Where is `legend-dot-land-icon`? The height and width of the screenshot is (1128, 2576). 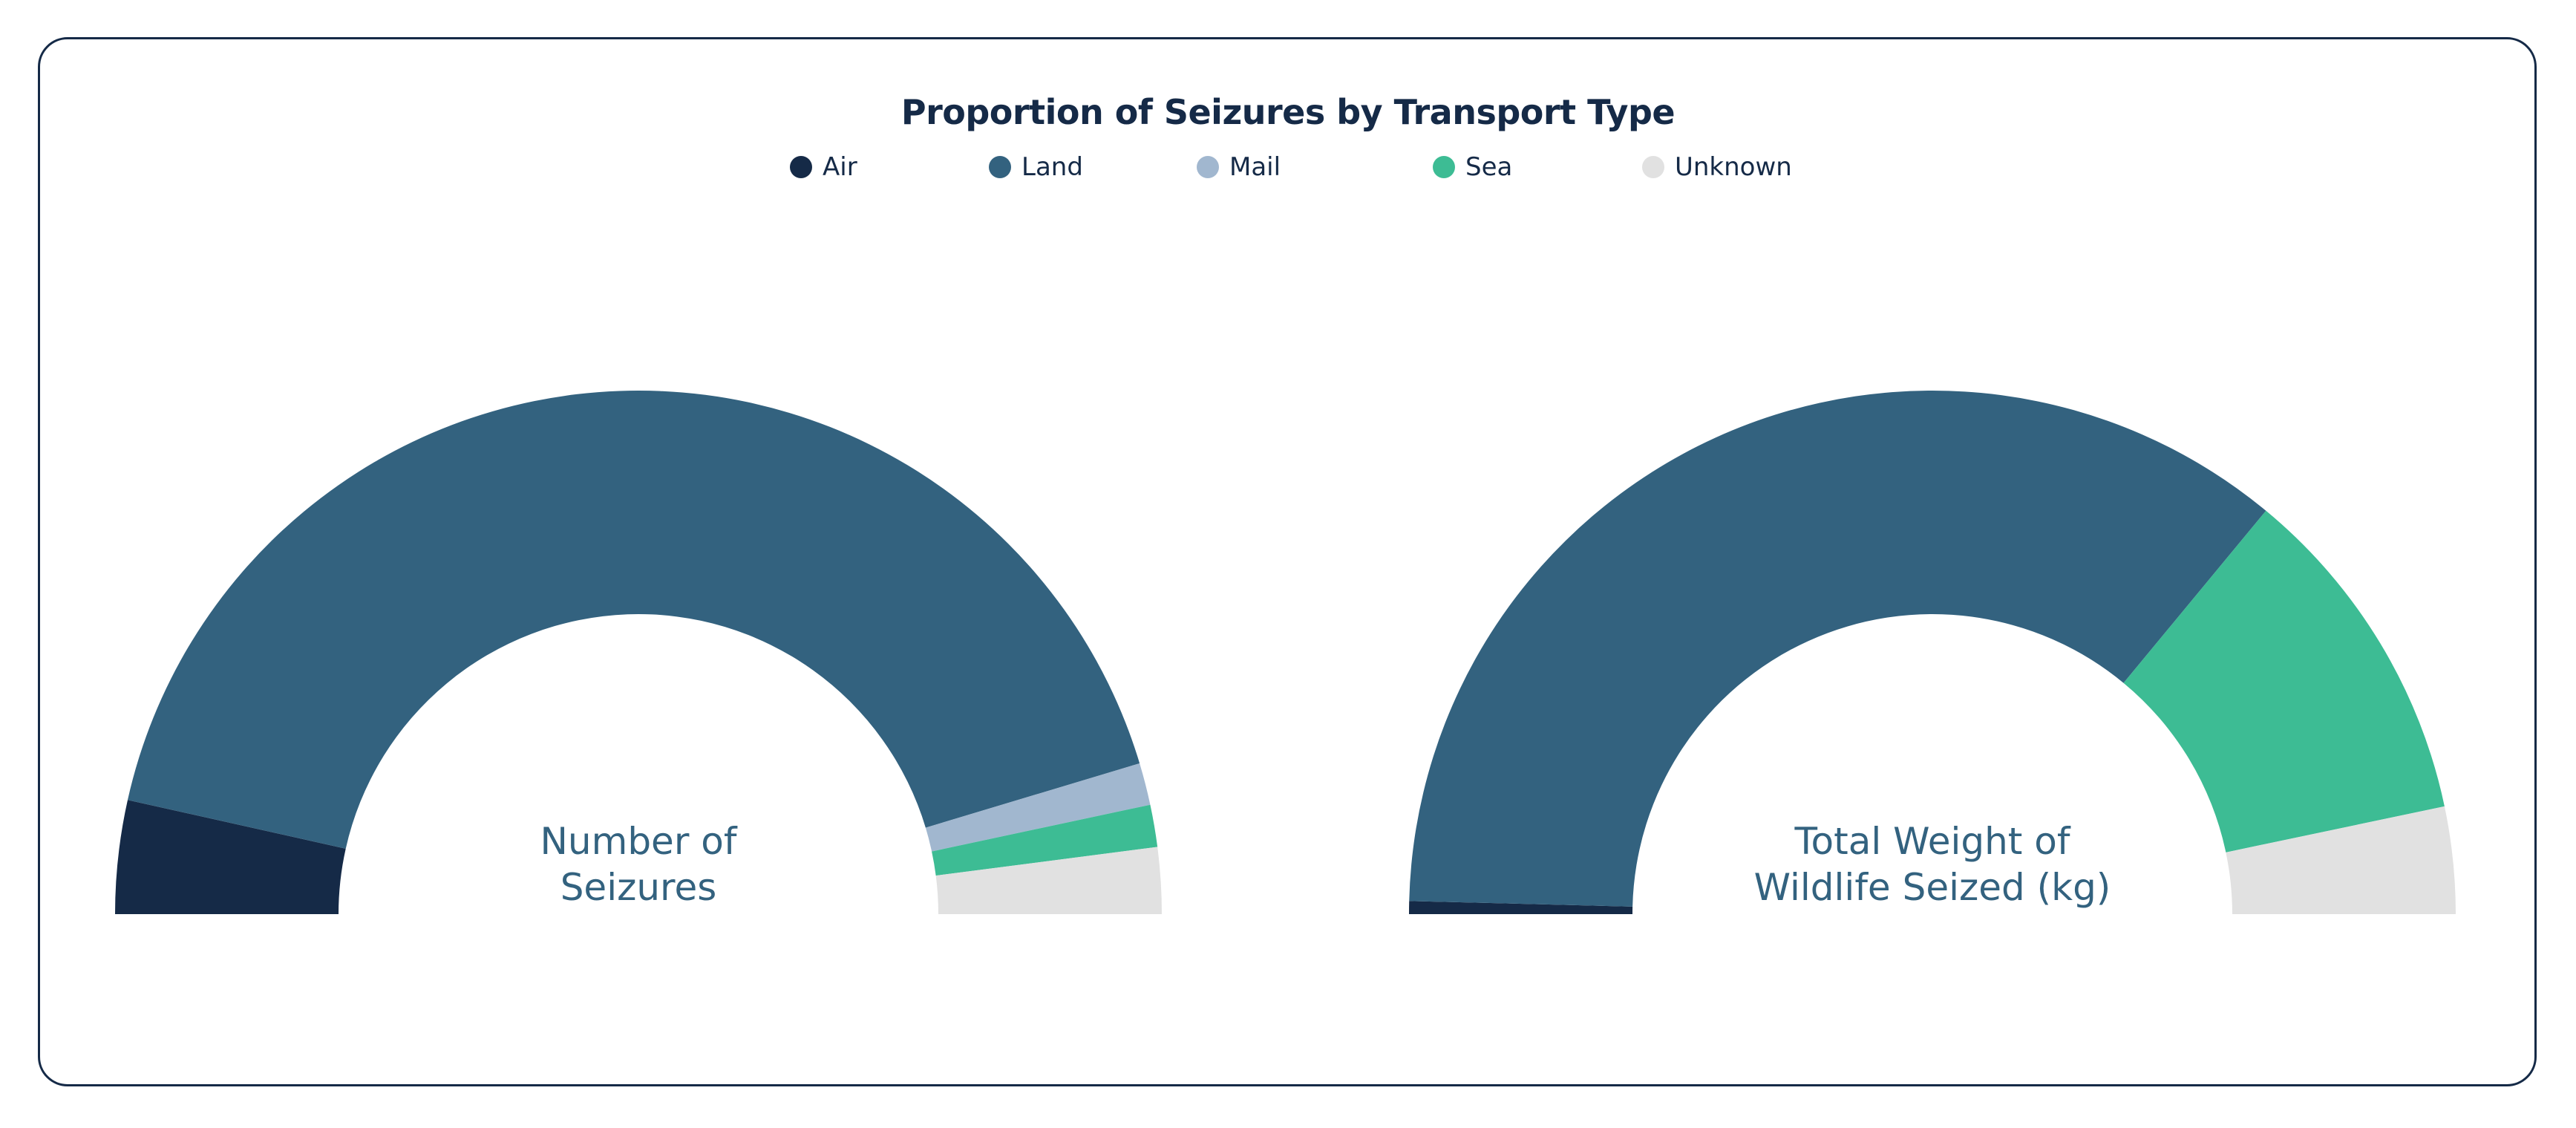 legend-dot-land-icon is located at coordinates (1000, 167).